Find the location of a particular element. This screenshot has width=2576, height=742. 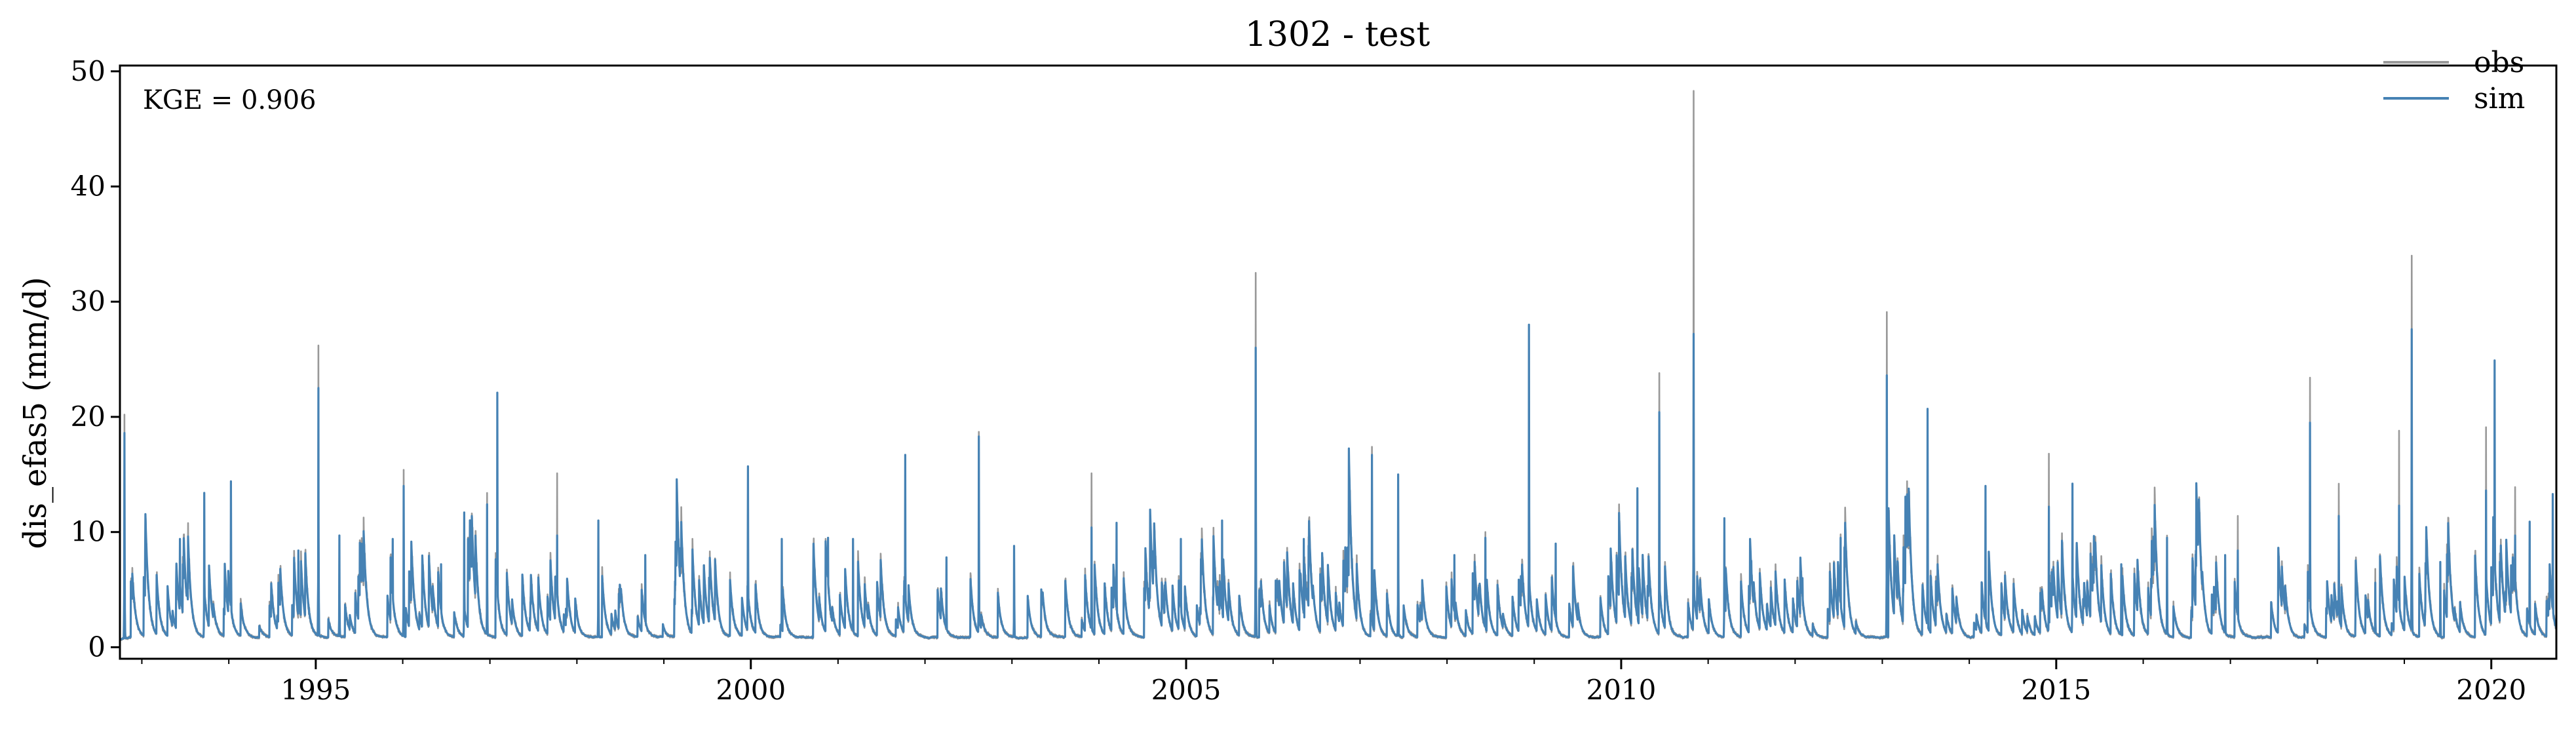

y-tick-label: 0 is located at coordinates (97, 647).